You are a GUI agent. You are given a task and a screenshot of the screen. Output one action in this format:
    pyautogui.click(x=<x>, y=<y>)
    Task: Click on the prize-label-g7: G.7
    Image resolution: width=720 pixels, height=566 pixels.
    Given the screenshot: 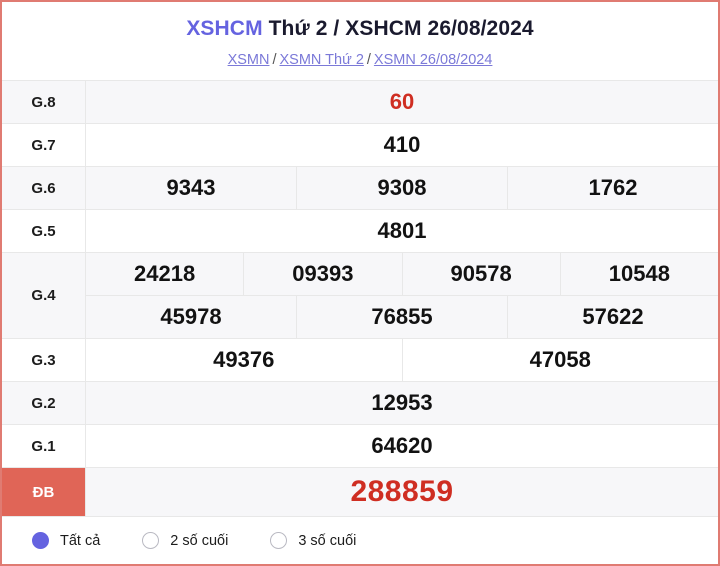 What is the action you would take?
    pyautogui.click(x=44, y=145)
    